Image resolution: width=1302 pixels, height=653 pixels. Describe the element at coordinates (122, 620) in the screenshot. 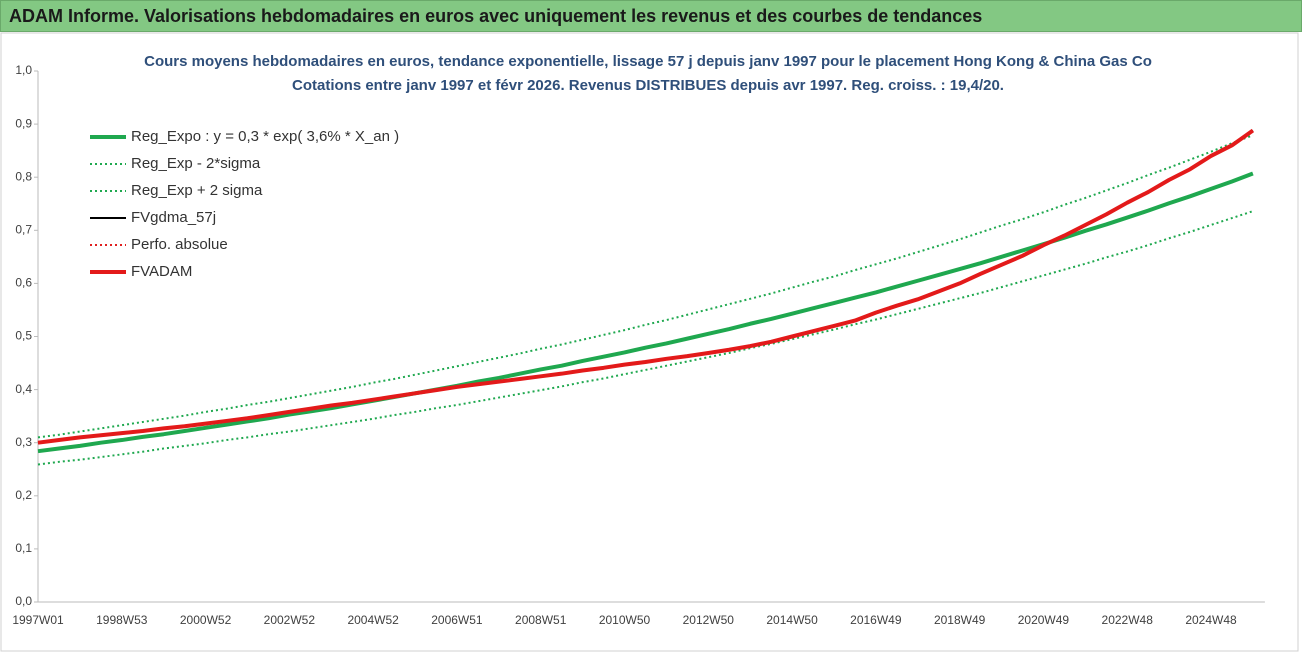

I see `x-tick-label: 1998W53` at that location.